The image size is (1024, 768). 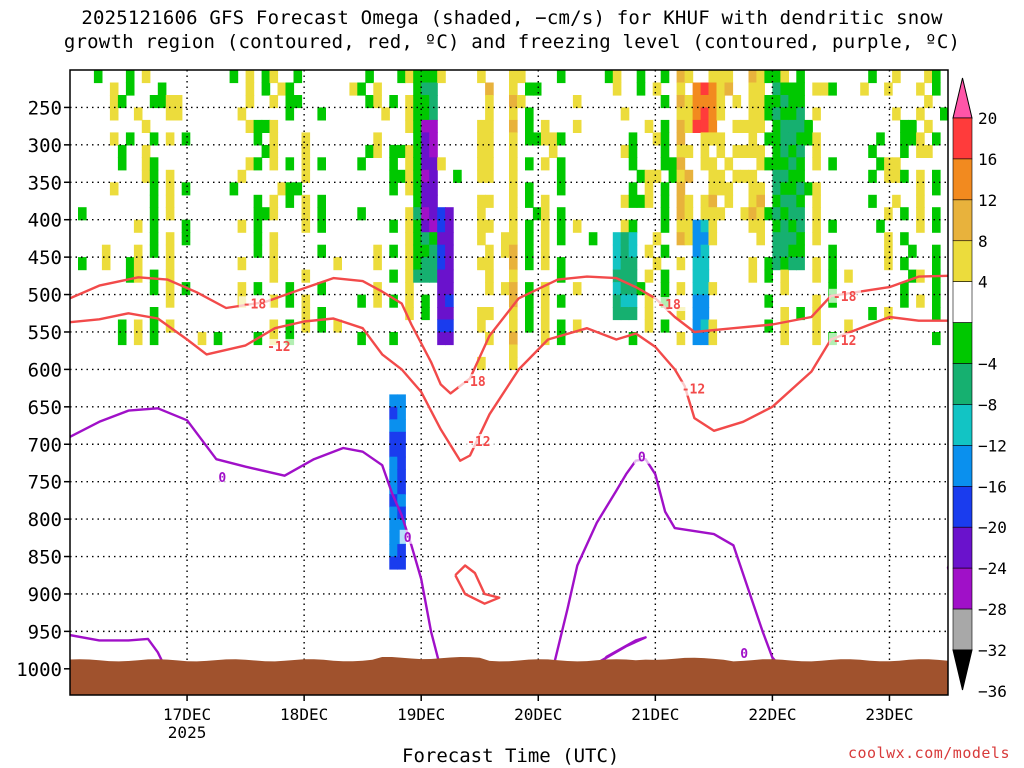 What do you see at coordinates (992, 568) in the screenshot?
I see `colorbar-label: −24` at bounding box center [992, 568].